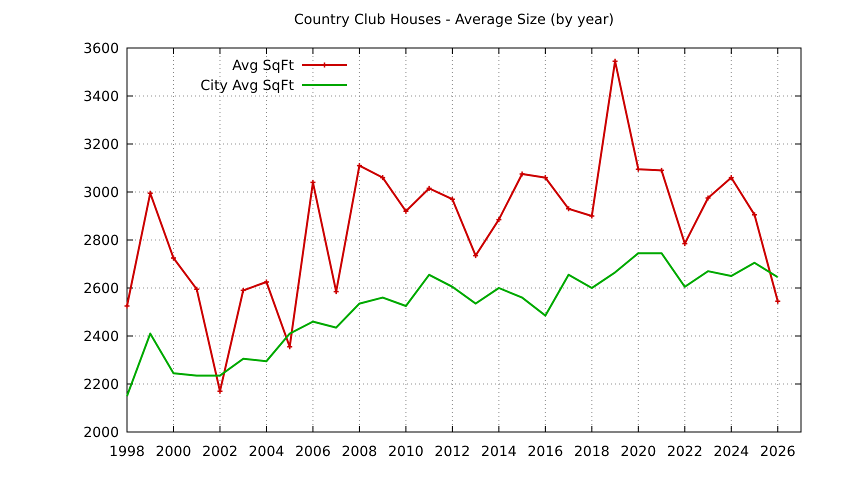 The height and width of the screenshot is (480, 844). What do you see at coordinates (313, 452) in the screenshot?
I see `x-tick-label: 2006` at bounding box center [313, 452].